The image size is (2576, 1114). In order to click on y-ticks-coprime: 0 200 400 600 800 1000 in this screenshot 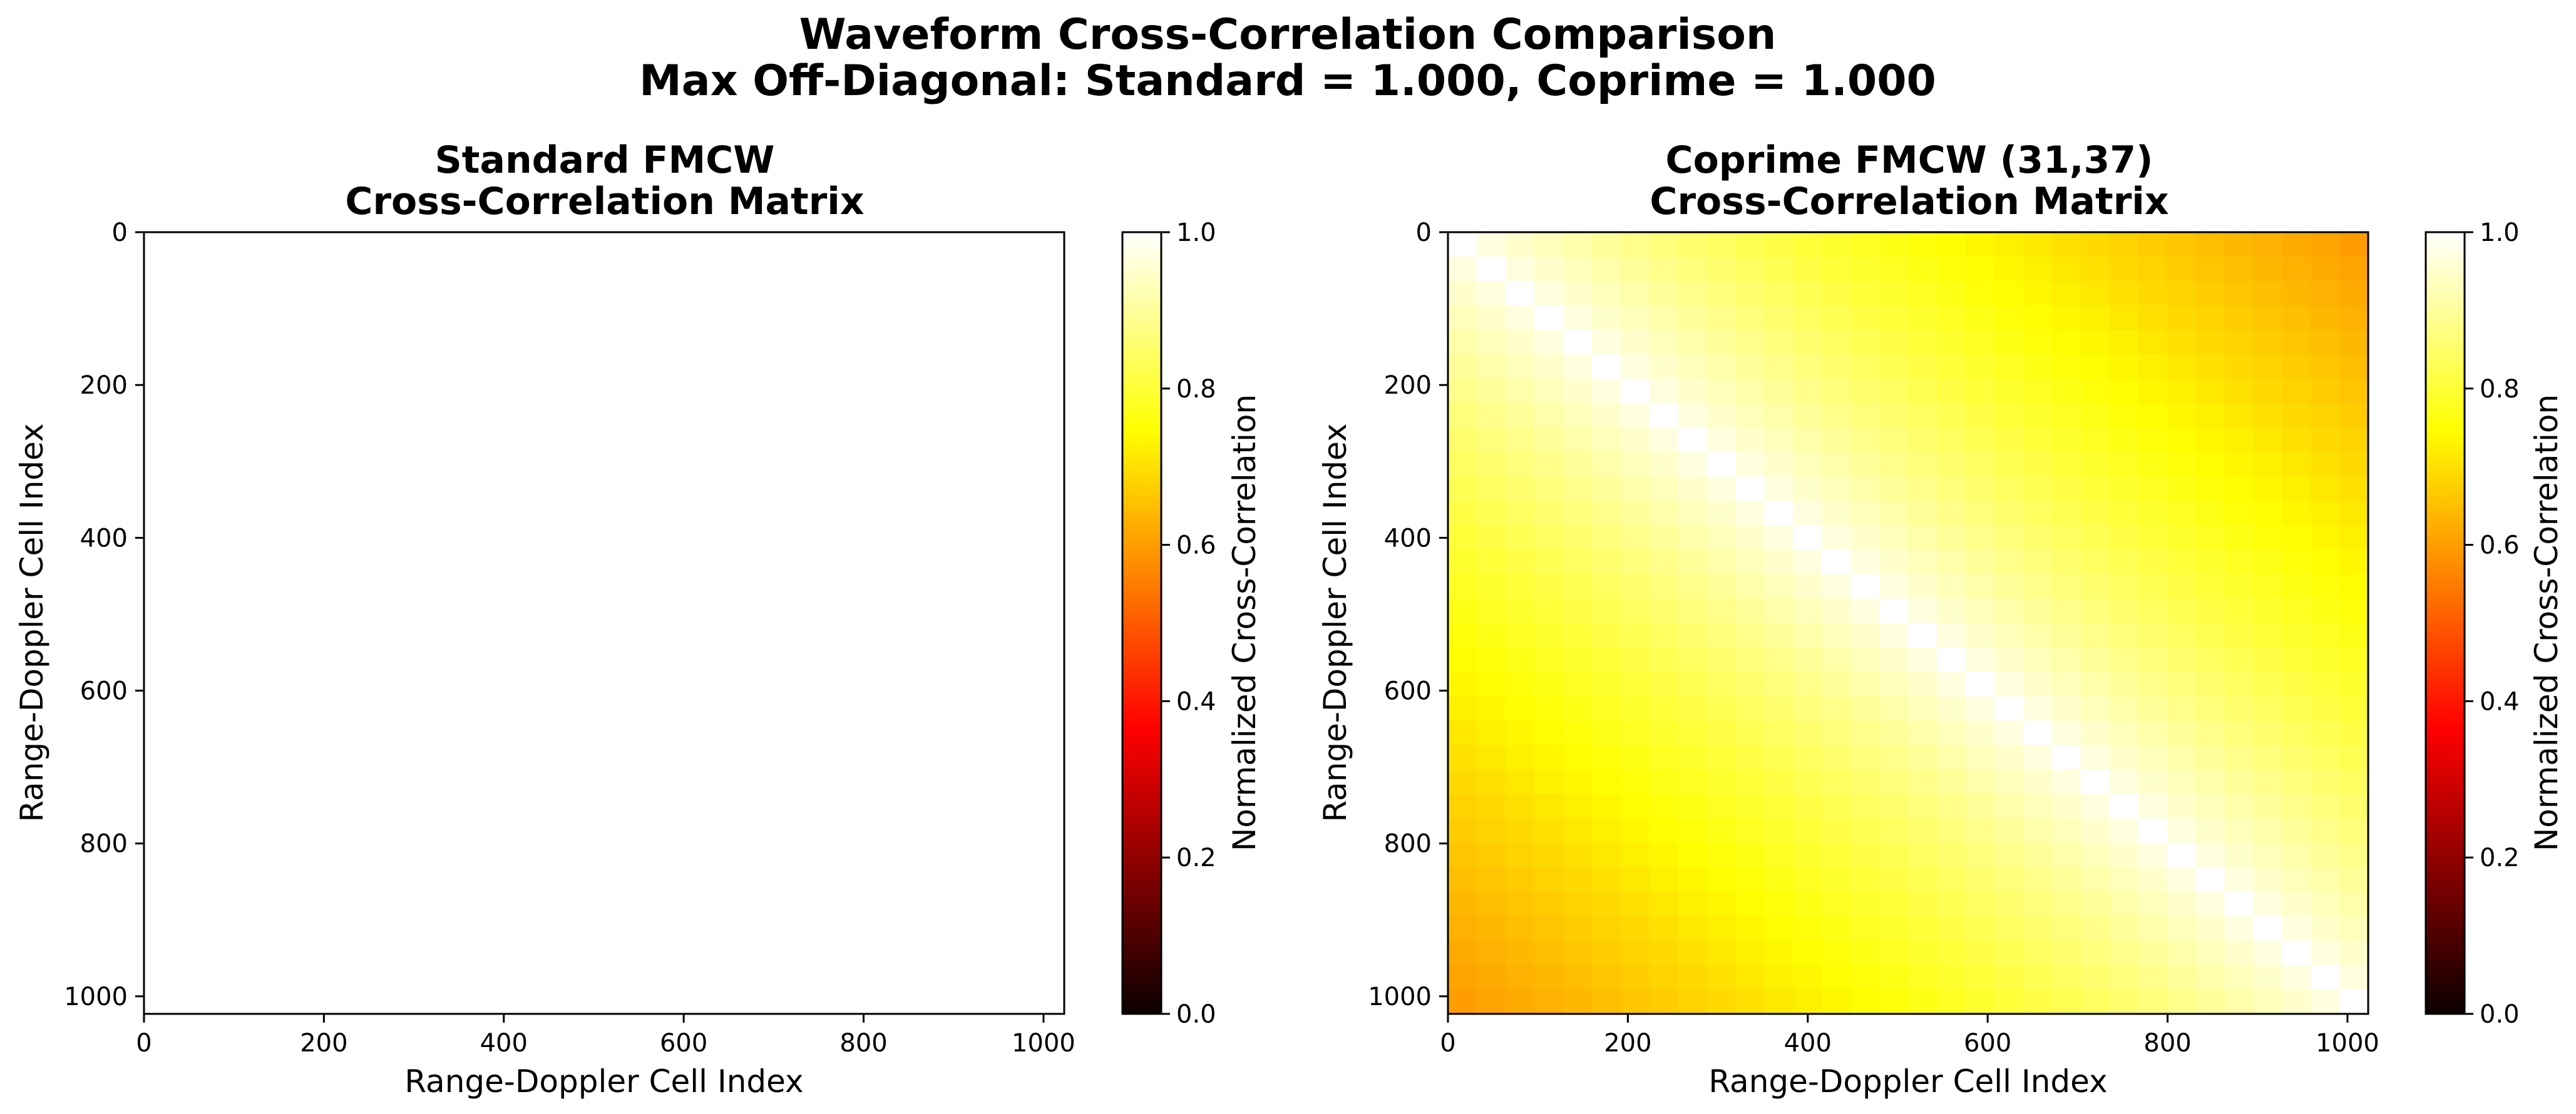, I will do `click(1408, 614)`.